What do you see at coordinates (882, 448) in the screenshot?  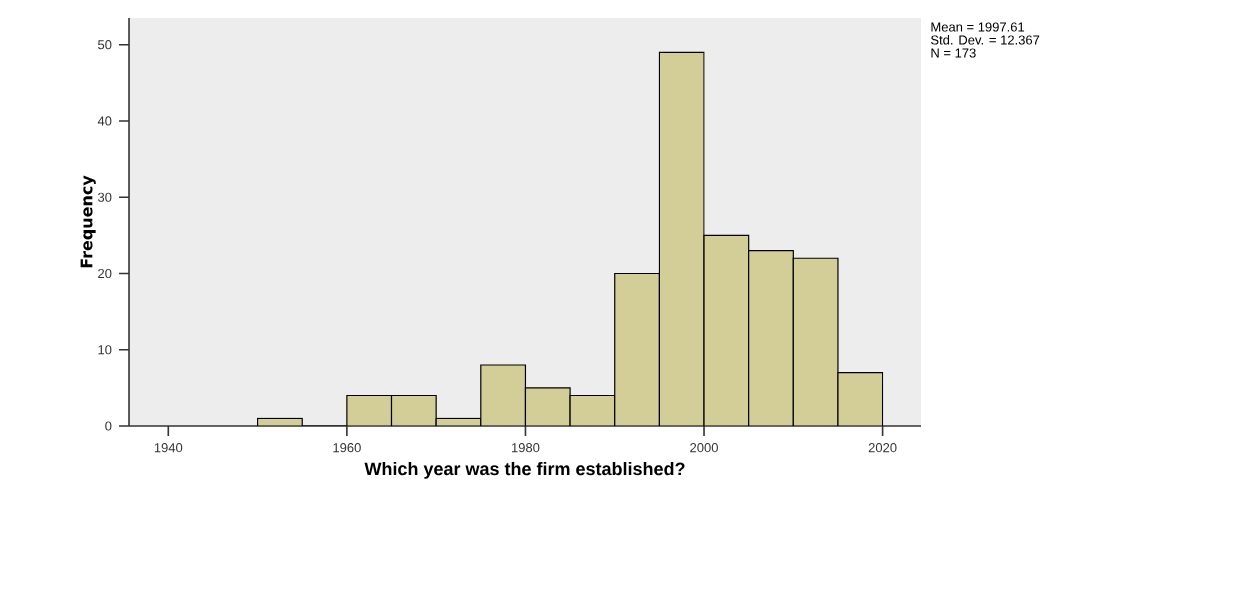 I see `x-tick-label: 2020` at bounding box center [882, 448].